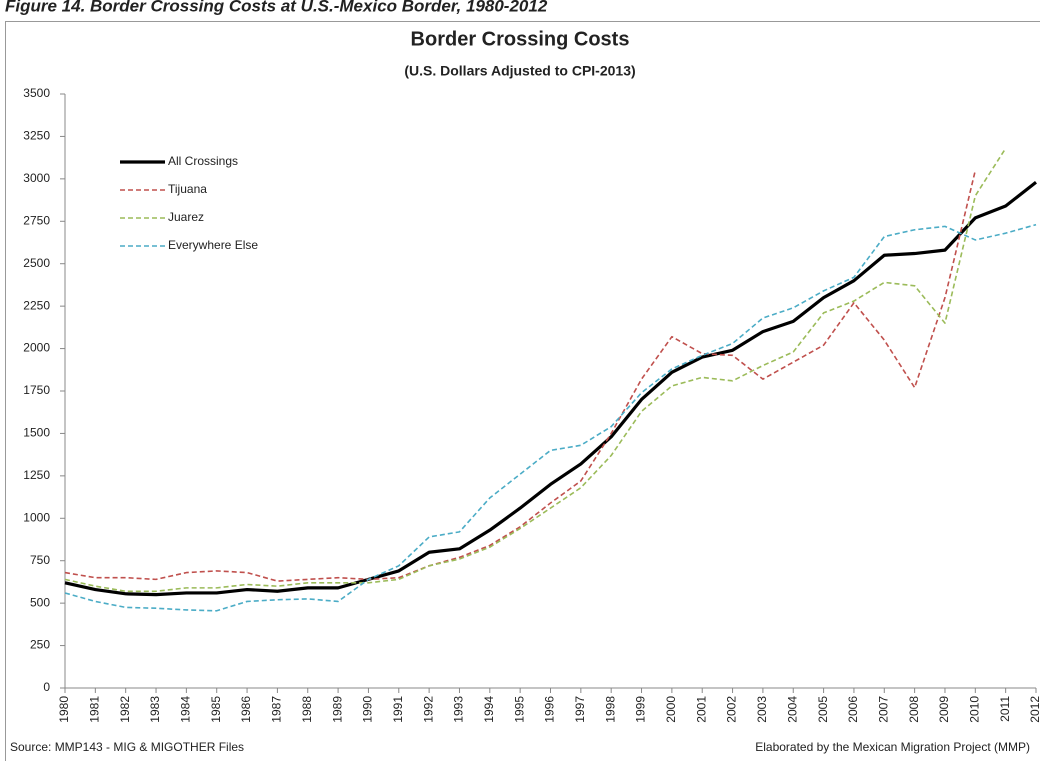 The height and width of the screenshot is (761, 1040). I want to click on y-tick-label: 2000, so click(36, 348).